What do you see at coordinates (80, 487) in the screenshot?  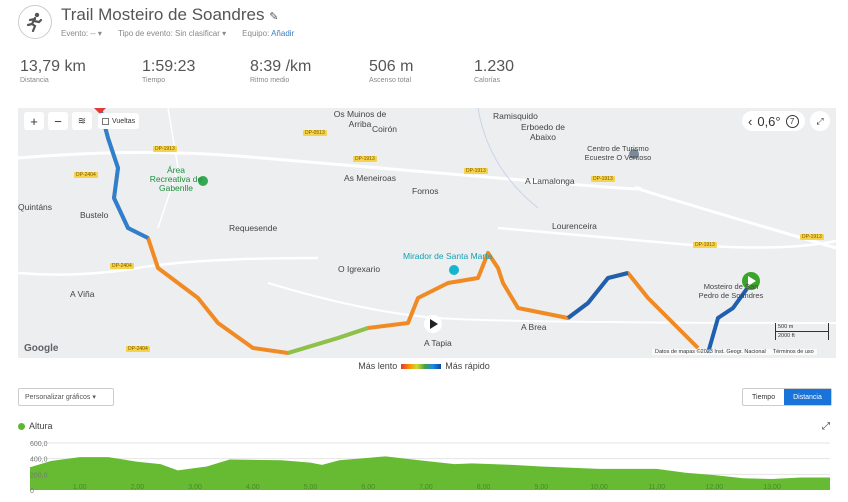 I see `x-tick-label: 1,00` at bounding box center [80, 487].